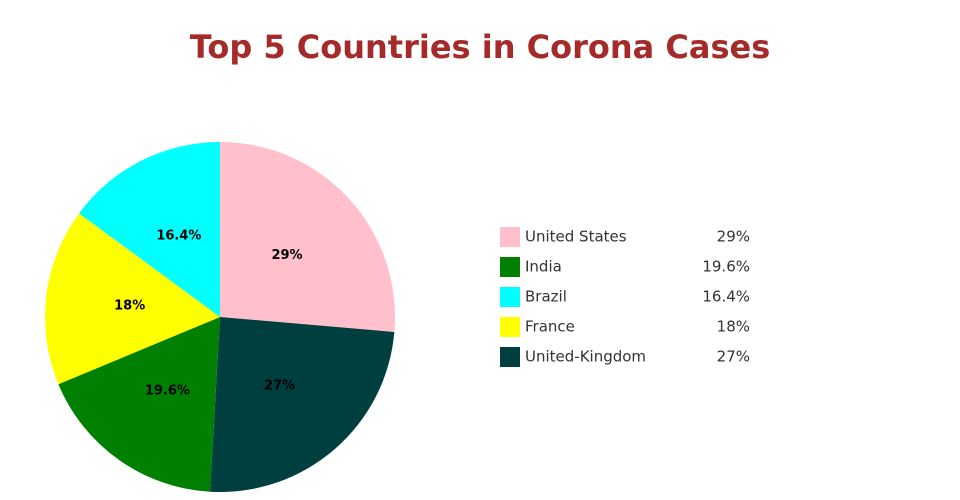  What do you see at coordinates (550, 327) in the screenshot?
I see `legend-label-france: France` at bounding box center [550, 327].